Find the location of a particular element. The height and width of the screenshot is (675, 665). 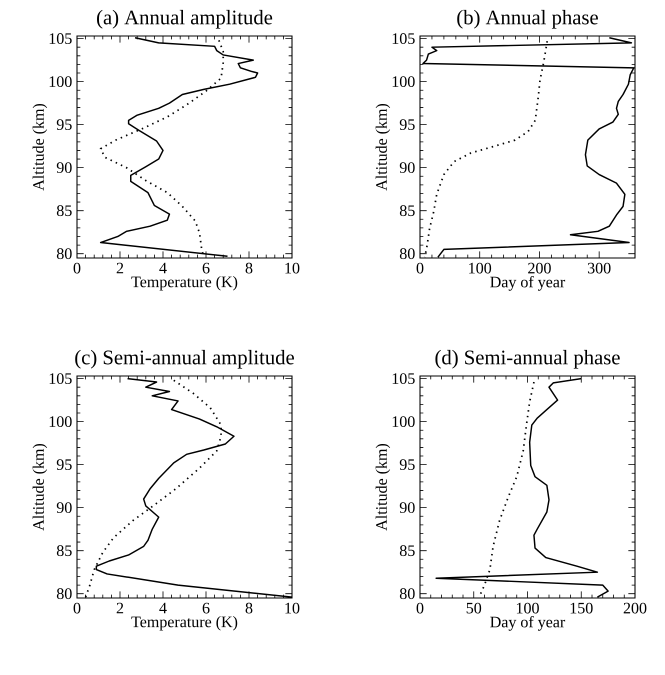

x-tick-label: 300 is located at coordinates (599, 268).